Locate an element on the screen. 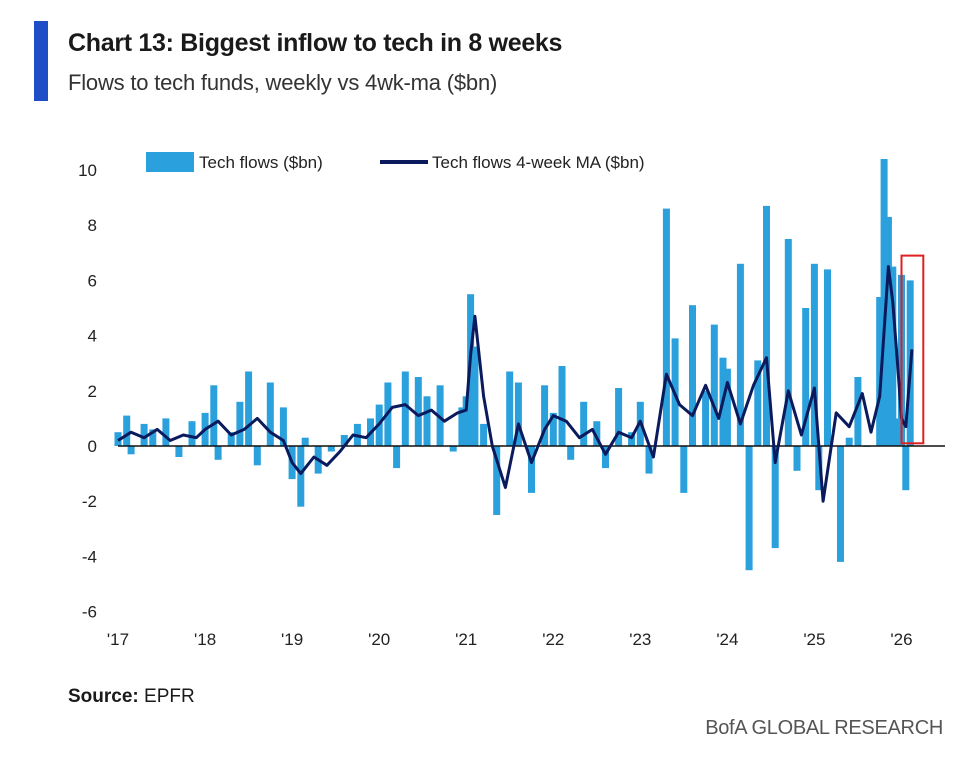 The image size is (973, 759). y-tick-label: 6 is located at coordinates (92, 280).